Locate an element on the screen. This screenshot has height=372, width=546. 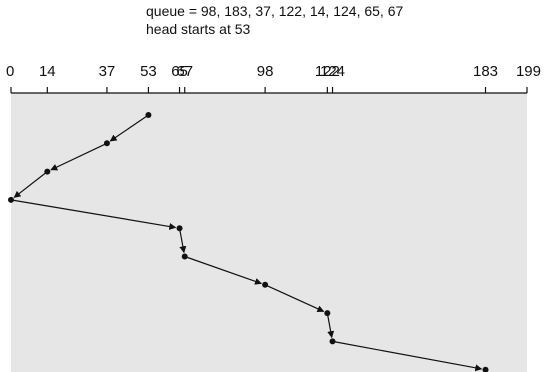
axis-tick-label: 14 is located at coordinates (47, 71).